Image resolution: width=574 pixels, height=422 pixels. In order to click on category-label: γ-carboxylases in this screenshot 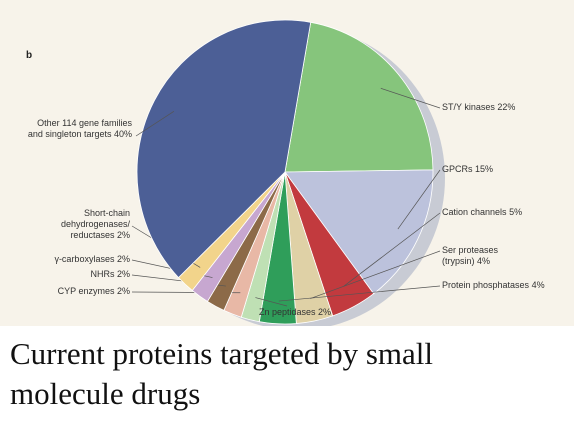, I will do `click(84, 259)`.